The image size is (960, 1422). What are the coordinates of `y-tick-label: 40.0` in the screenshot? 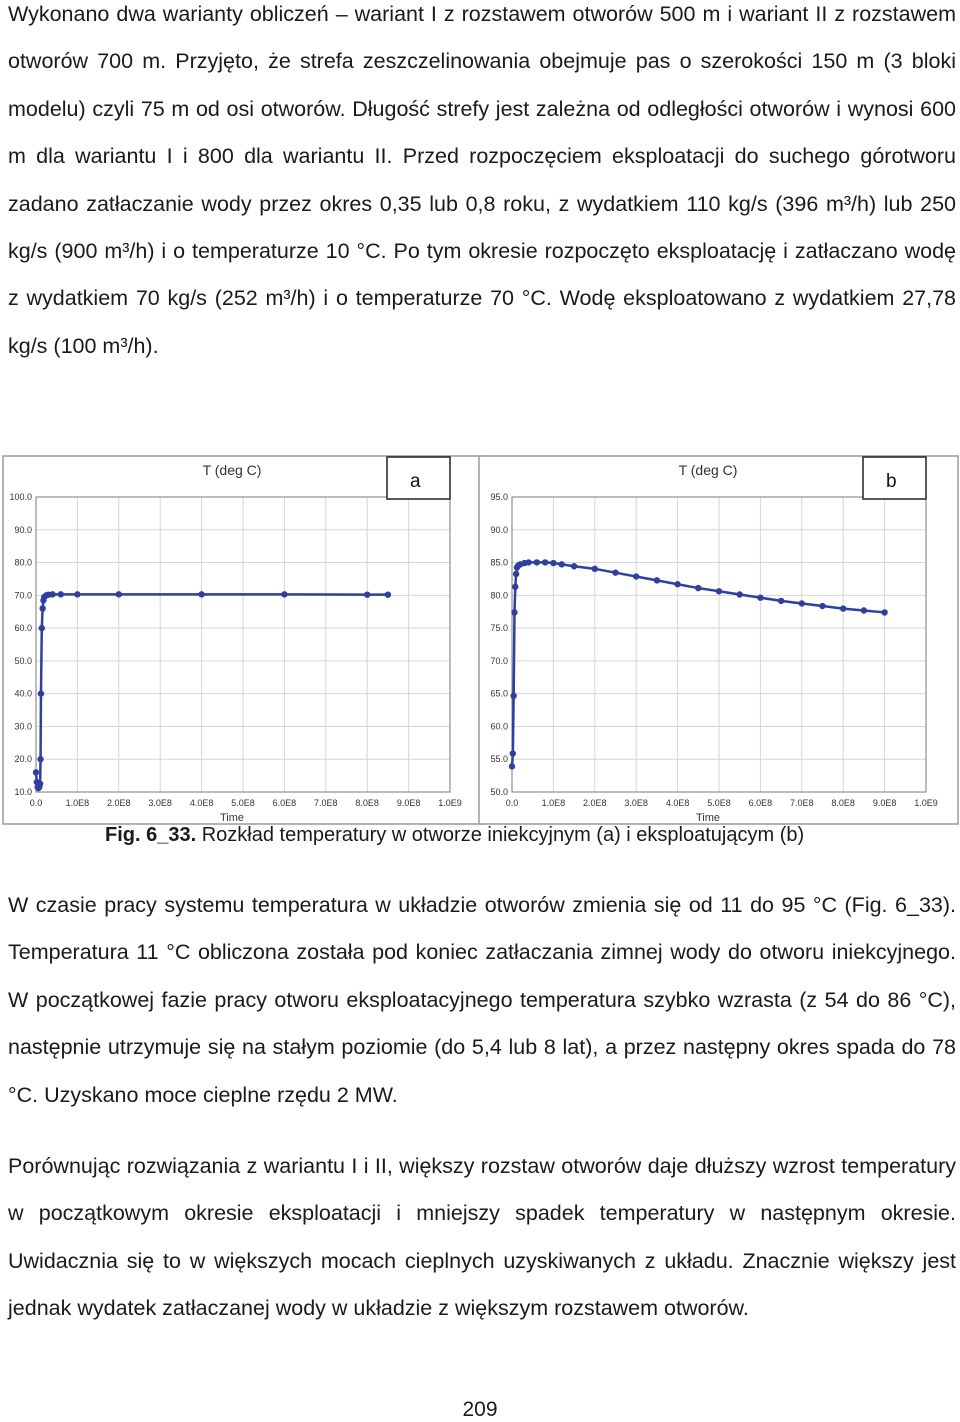 It's located at (23, 694).